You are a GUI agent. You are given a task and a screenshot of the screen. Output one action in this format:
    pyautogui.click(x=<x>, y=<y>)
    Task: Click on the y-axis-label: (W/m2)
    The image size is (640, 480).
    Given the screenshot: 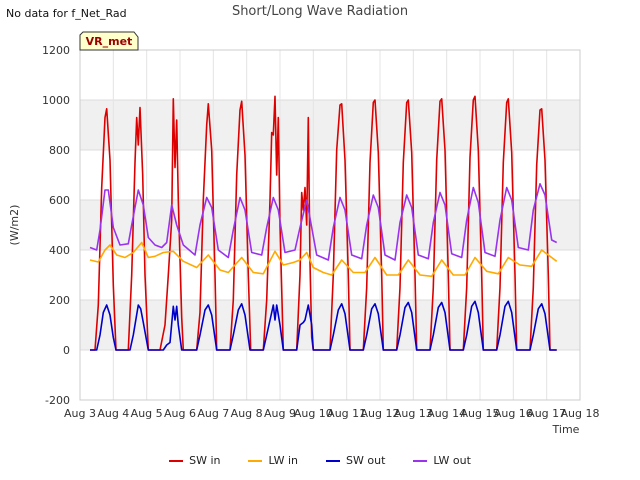 What is the action you would take?
    pyautogui.click(x=14, y=225)
    